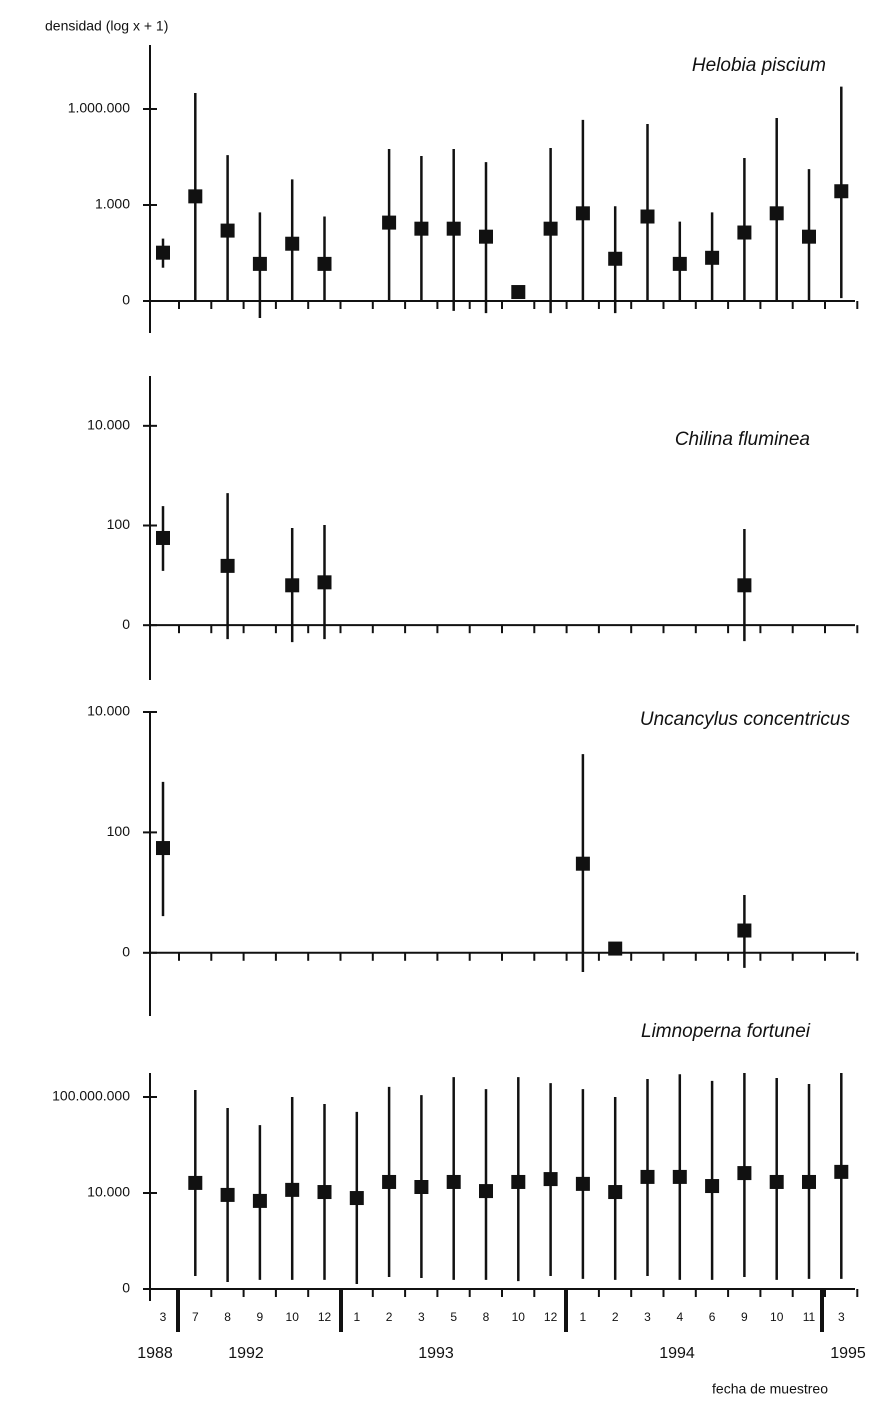 The width and height of the screenshot is (871, 1401). I want to click on species-title: Helobia piscium, so click(759, 65).